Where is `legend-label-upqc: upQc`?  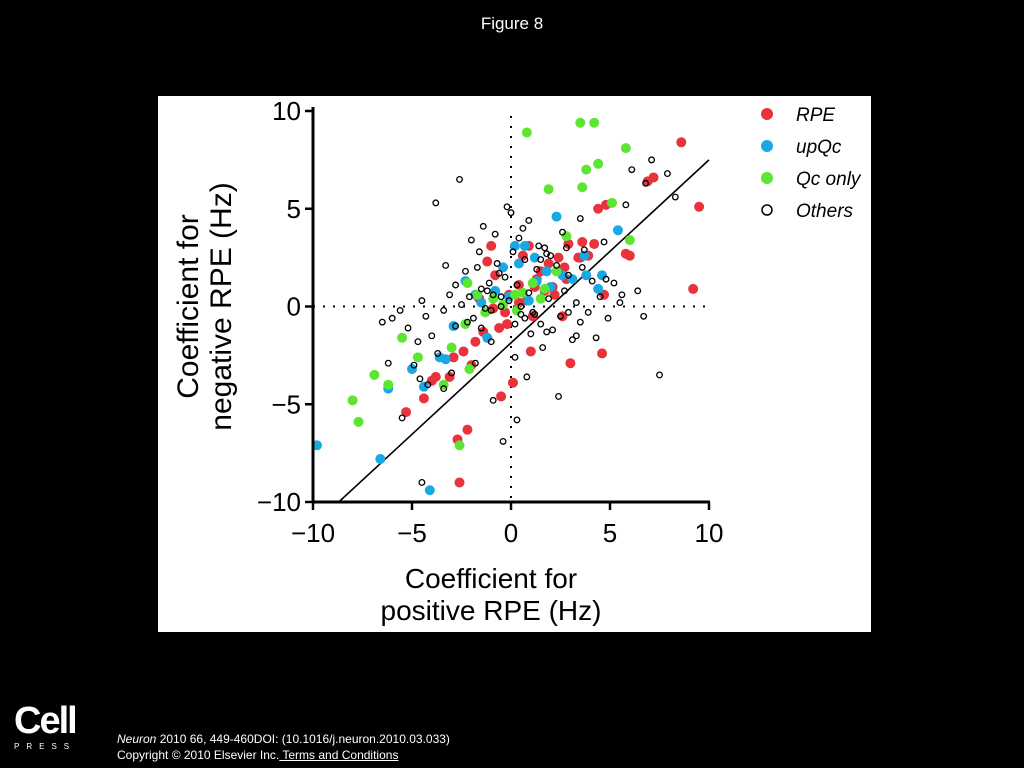
legend-label-upqc: upQc is located at coordinates (819, 147).